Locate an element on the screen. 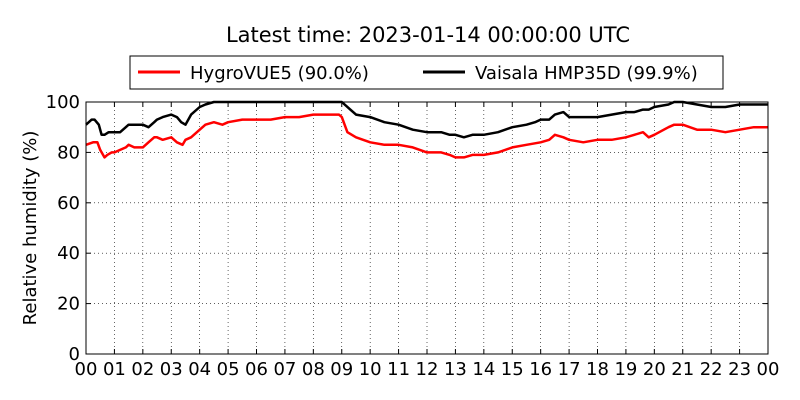 The height and width of the screenshot is (400, 800). x-tick-label: 16 is located at coordinates (540, 369).